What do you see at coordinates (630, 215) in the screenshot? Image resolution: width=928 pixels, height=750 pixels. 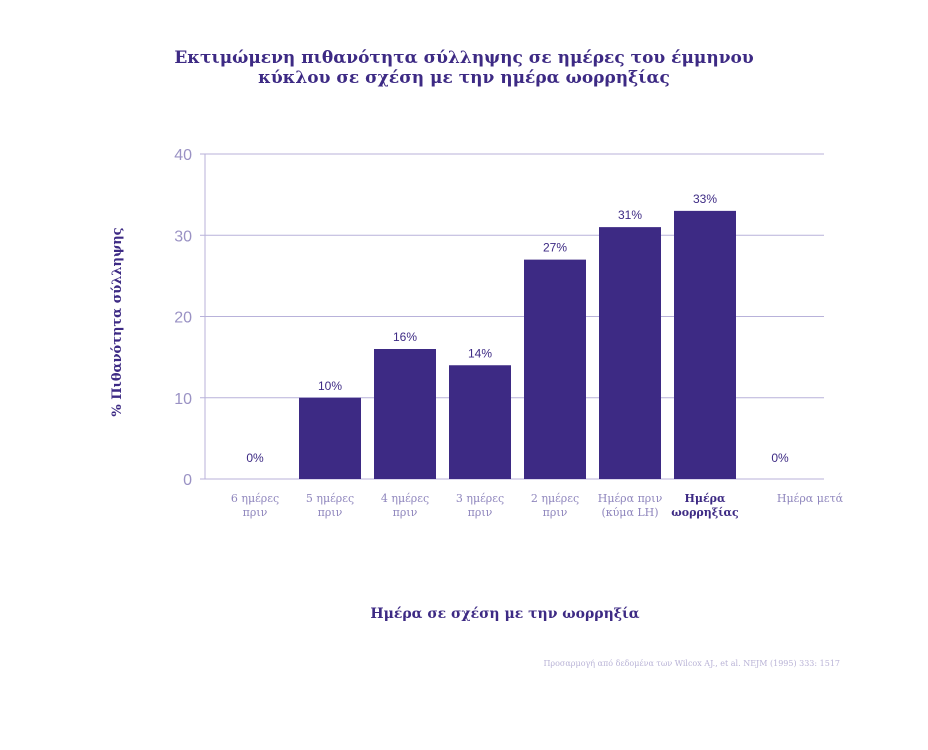 I see `data-label: 31%` at bounding box center [630, 215].